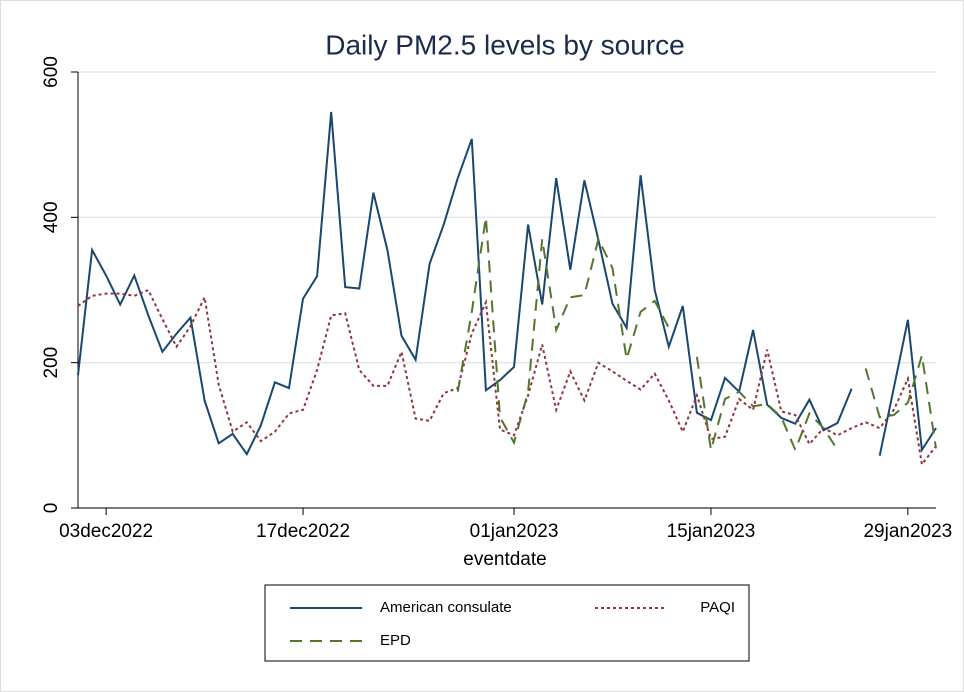 Image resolution: width=964 pixels, height=692 pixels. What do you see at coordinates (717, 607) in the screenshot?
I see `legend-label: PAQI` at bounding box center [717, 607].